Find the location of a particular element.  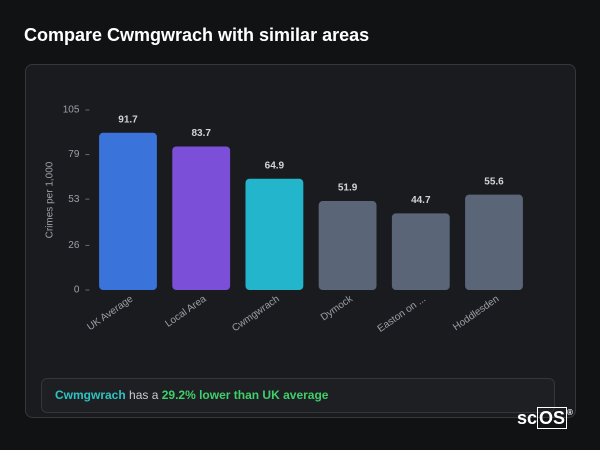

insight-text: has a is located at coordinates (144, 395).